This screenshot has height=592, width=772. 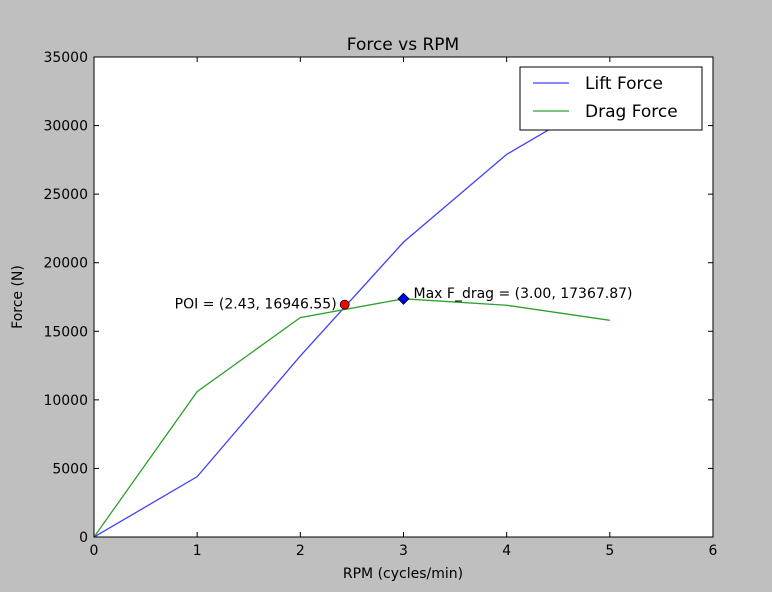 What do you see at coordinates (403, 574) in the screenshot?
I see `x-axis-label: RPM (cycles/min)` at bounding box center [403, 574].